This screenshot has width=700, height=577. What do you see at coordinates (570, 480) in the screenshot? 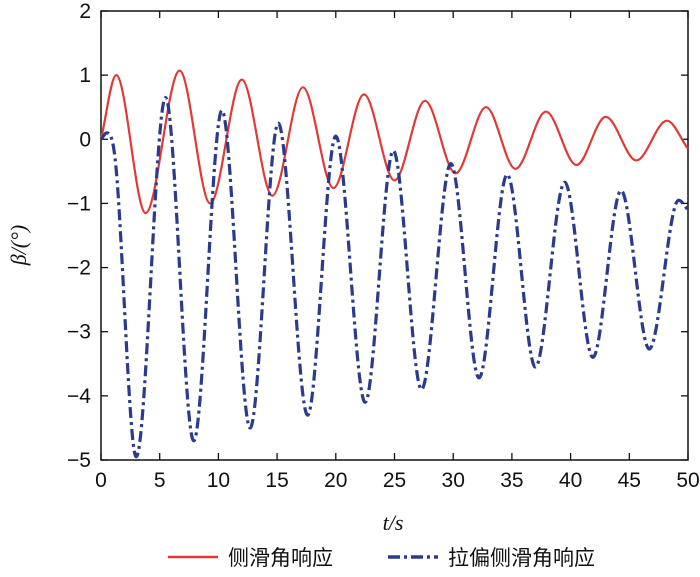
I see `x-tick-label: 40` at bounding box center [570, 480].